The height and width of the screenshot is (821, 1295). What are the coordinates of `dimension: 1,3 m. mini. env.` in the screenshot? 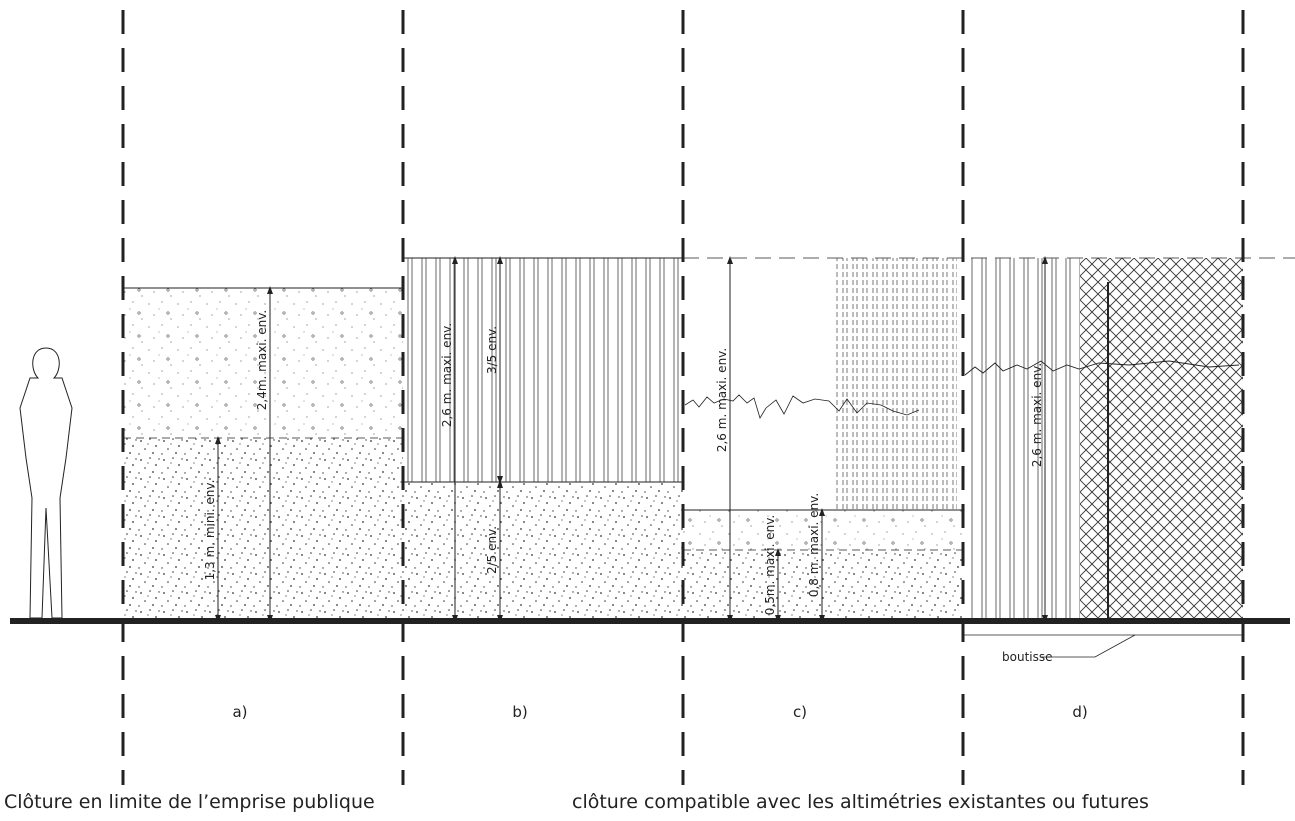 It's located at (210, 530).